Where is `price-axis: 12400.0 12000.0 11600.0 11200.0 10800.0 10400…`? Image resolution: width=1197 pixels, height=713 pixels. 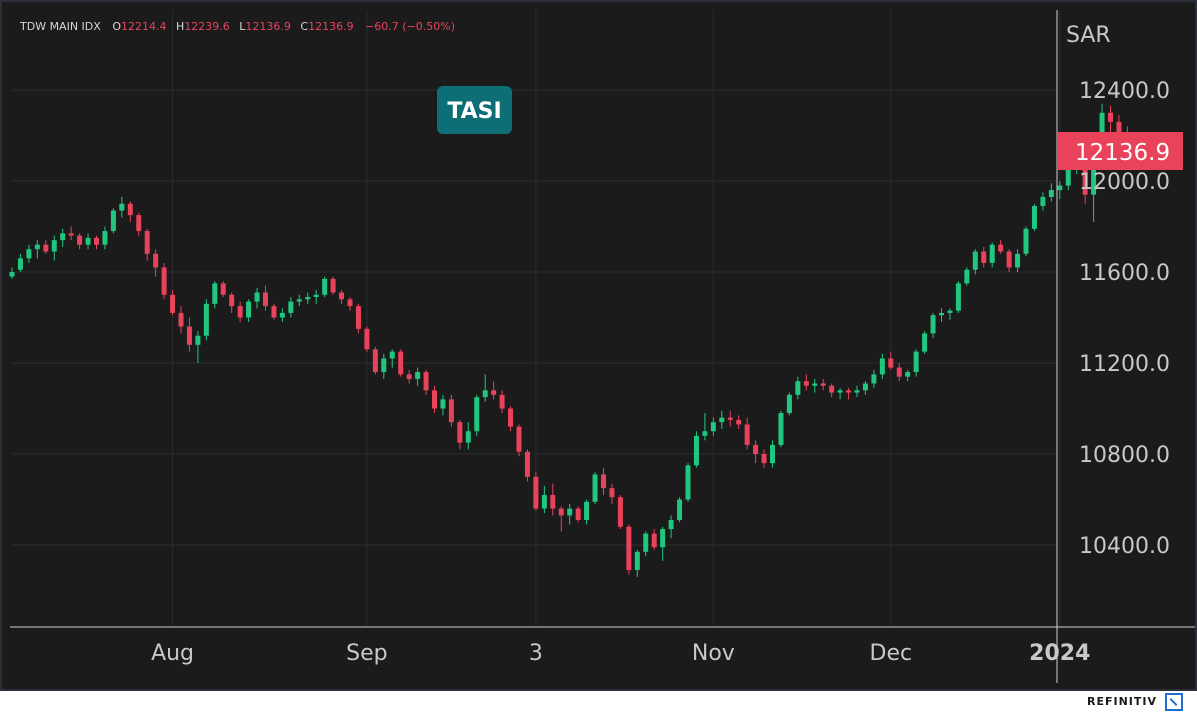
price-axis: 12400.0 12000.0 11600.0 11200.0 10800.0 10400… is located at coordinates (1124, 319).